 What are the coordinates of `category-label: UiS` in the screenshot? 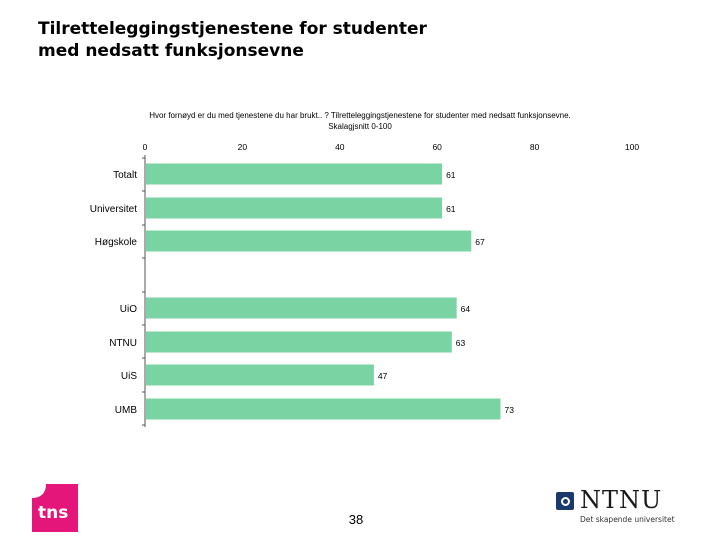 It's located at (129, 376).